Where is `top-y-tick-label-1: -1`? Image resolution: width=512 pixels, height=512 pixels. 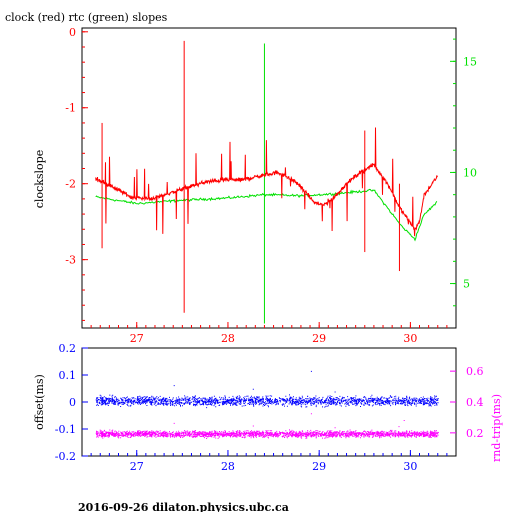
top-y-tick-label-1: -1 is located at coordinates (70, 108).